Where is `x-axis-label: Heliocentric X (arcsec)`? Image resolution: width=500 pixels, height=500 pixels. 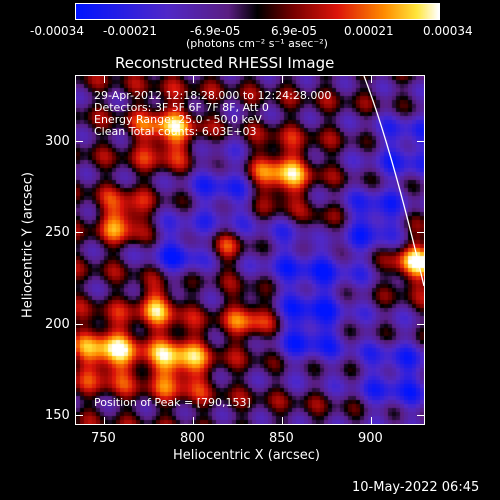
x-axis-label: Heliocentric X (arcsec) is located at coordinates (246, 455).